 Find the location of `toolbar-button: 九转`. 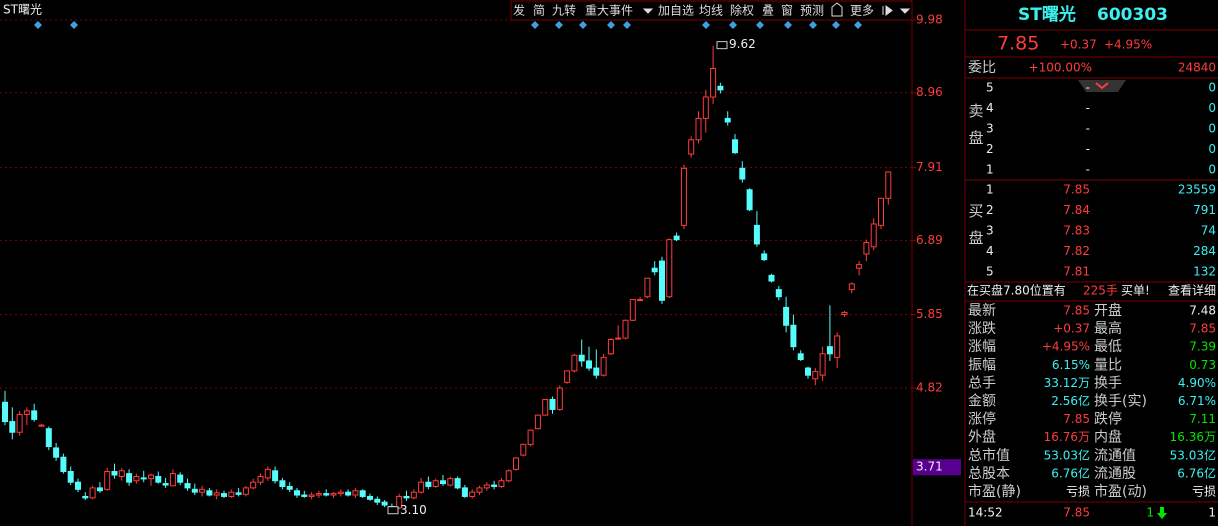

toolbar-button: 九转 is located at coordinates (564, 10).